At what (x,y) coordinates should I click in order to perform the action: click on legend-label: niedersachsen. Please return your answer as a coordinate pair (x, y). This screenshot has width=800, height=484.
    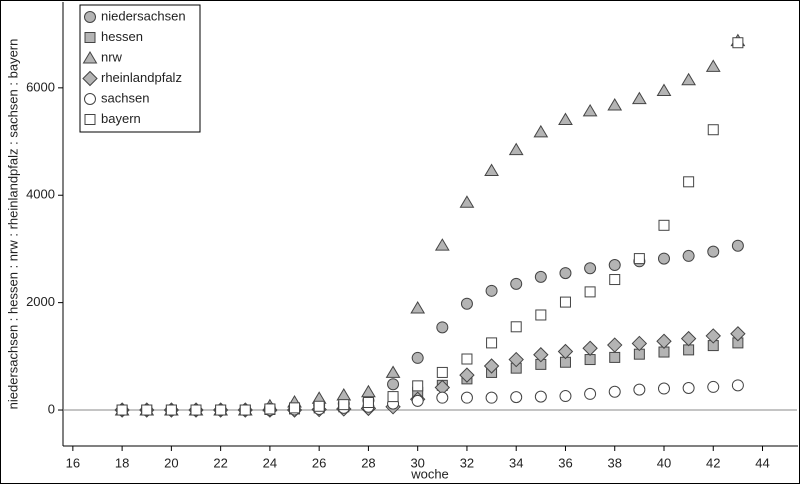
    Looking at the image, I should click on (143, 15).